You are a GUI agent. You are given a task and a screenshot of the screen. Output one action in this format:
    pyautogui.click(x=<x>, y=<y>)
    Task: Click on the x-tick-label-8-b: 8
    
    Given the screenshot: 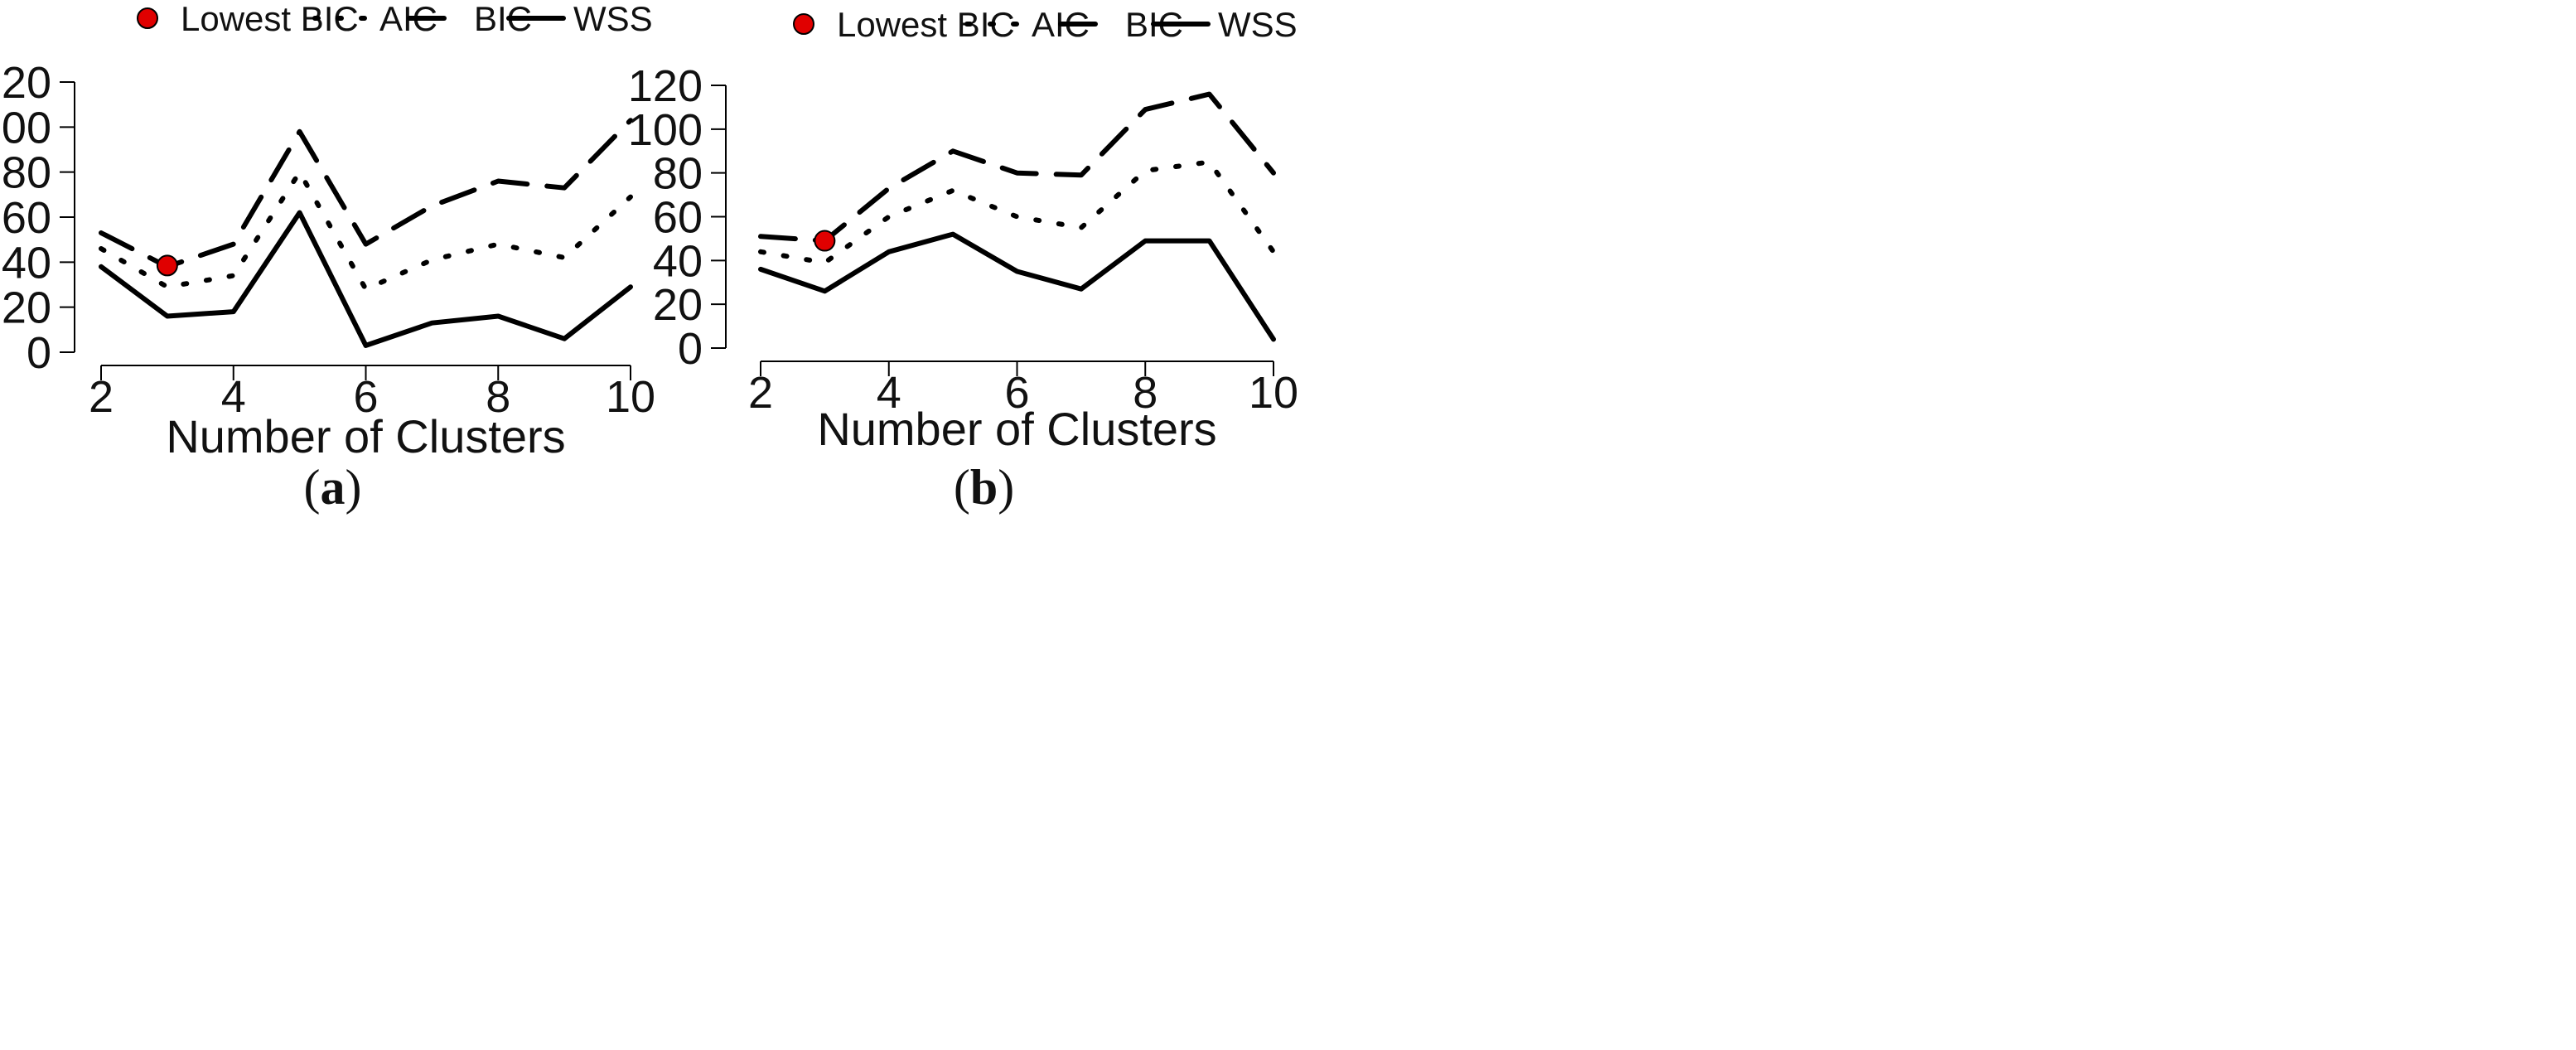 What is the action you would take?
    pyautogui.click(x=1145, y=393)
    